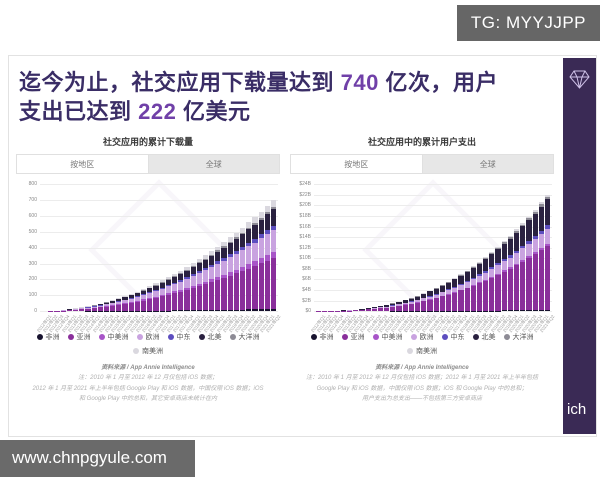 The height and width of the screenshot is (480, 600). I want to click on brand-side-strip: ich, so click(579, 246).